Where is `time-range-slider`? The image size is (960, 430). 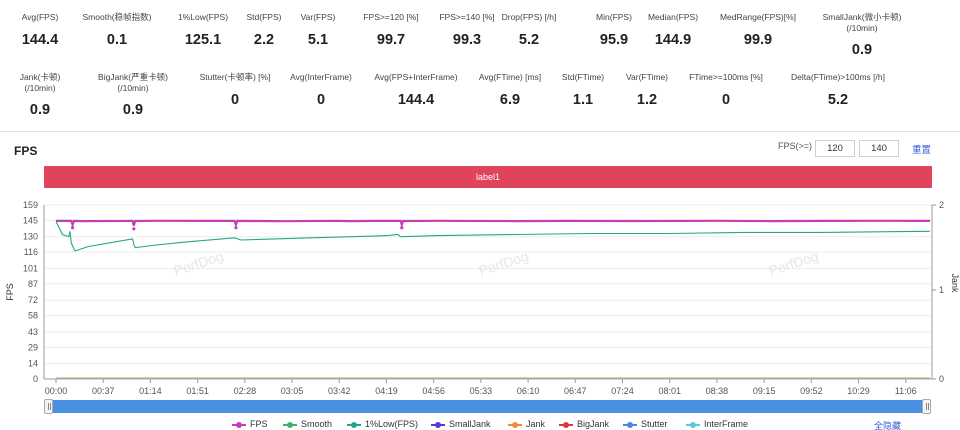
time-range-slider is located at coordinates (488, 406).